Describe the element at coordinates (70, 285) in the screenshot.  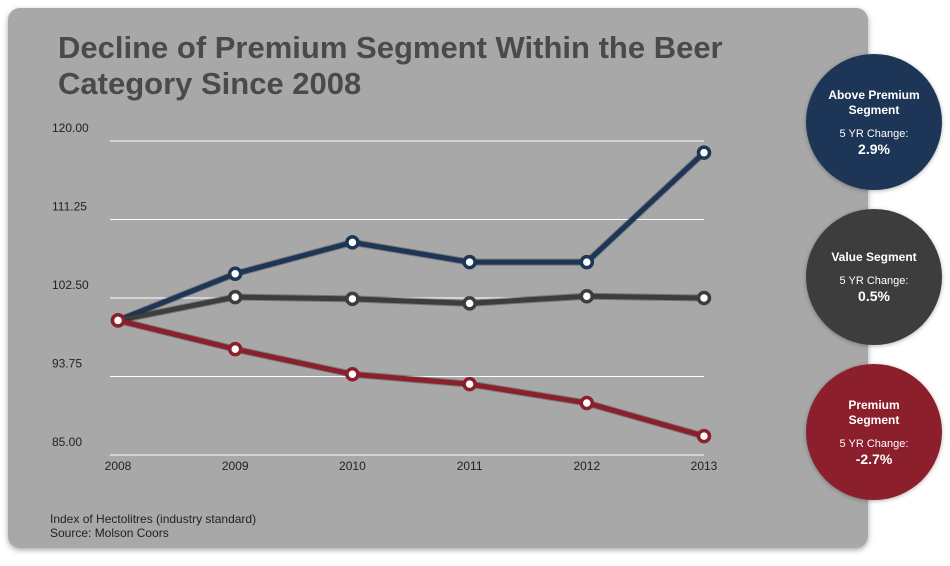
I see `y-tick-label: 102.50` at that location.